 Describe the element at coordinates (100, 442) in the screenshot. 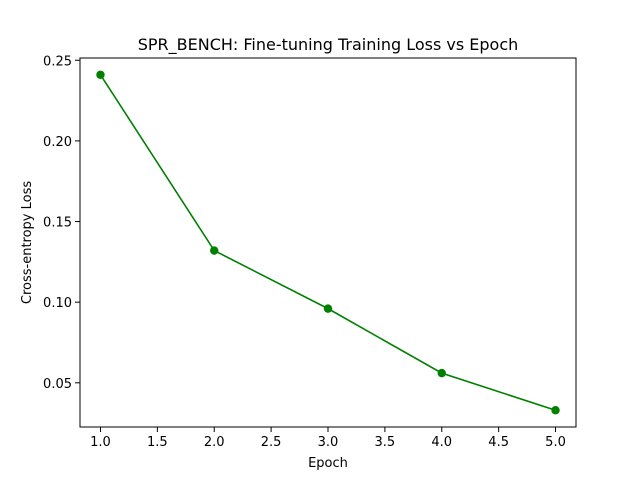

I see `x-tick-label: 1.0` at that location.